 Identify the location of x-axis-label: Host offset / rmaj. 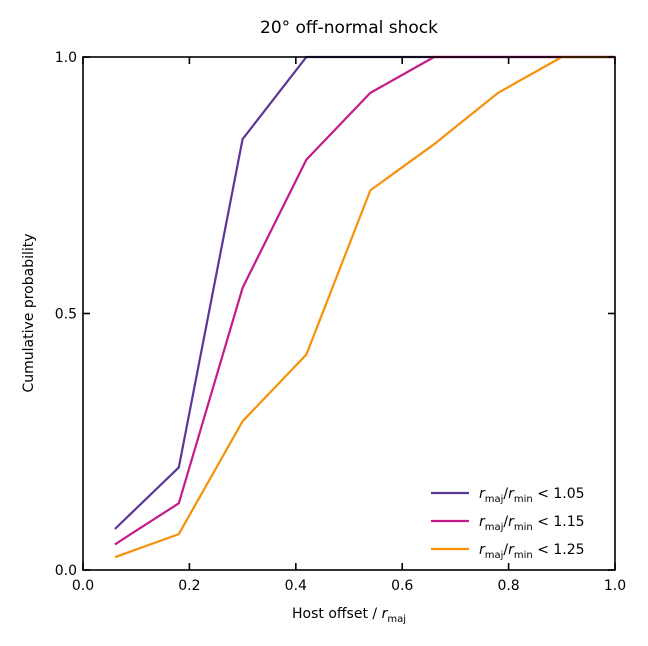
(349, 615).